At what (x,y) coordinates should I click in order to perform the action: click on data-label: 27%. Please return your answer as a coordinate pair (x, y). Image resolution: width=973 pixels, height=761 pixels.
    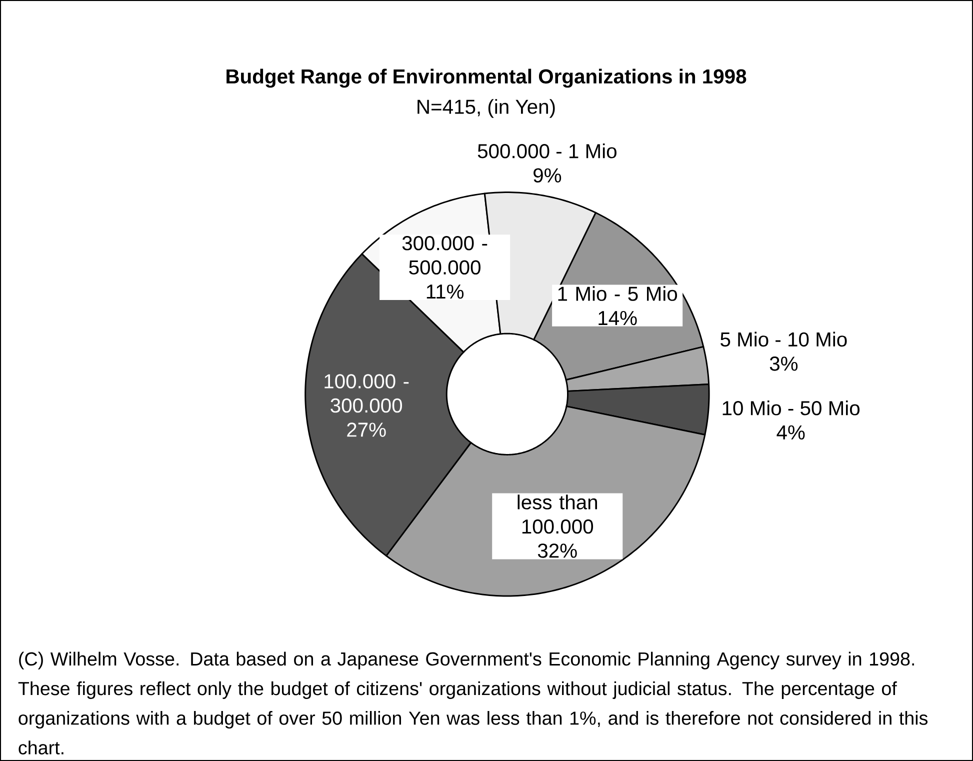
    Looking at the image, I should click on (366, 429).